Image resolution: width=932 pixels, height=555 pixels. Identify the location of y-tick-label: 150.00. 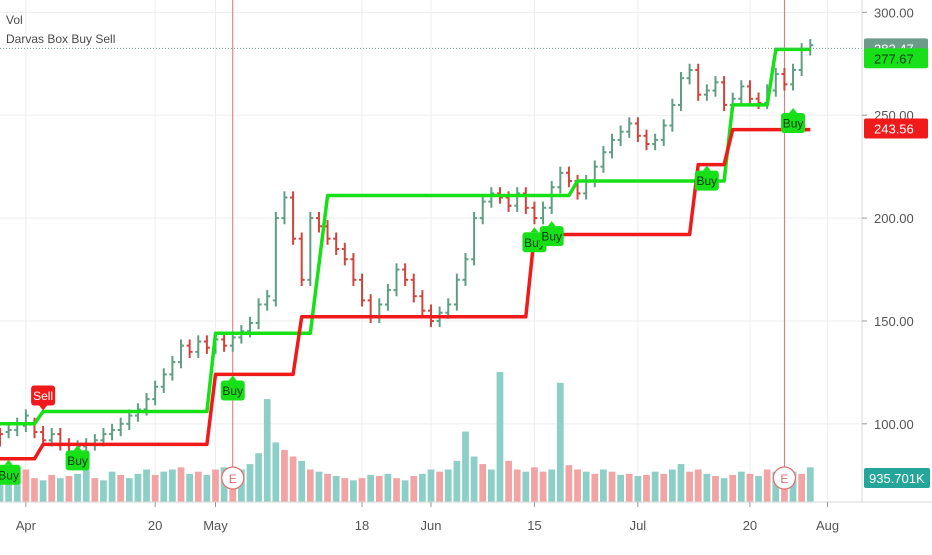
(894, 321).